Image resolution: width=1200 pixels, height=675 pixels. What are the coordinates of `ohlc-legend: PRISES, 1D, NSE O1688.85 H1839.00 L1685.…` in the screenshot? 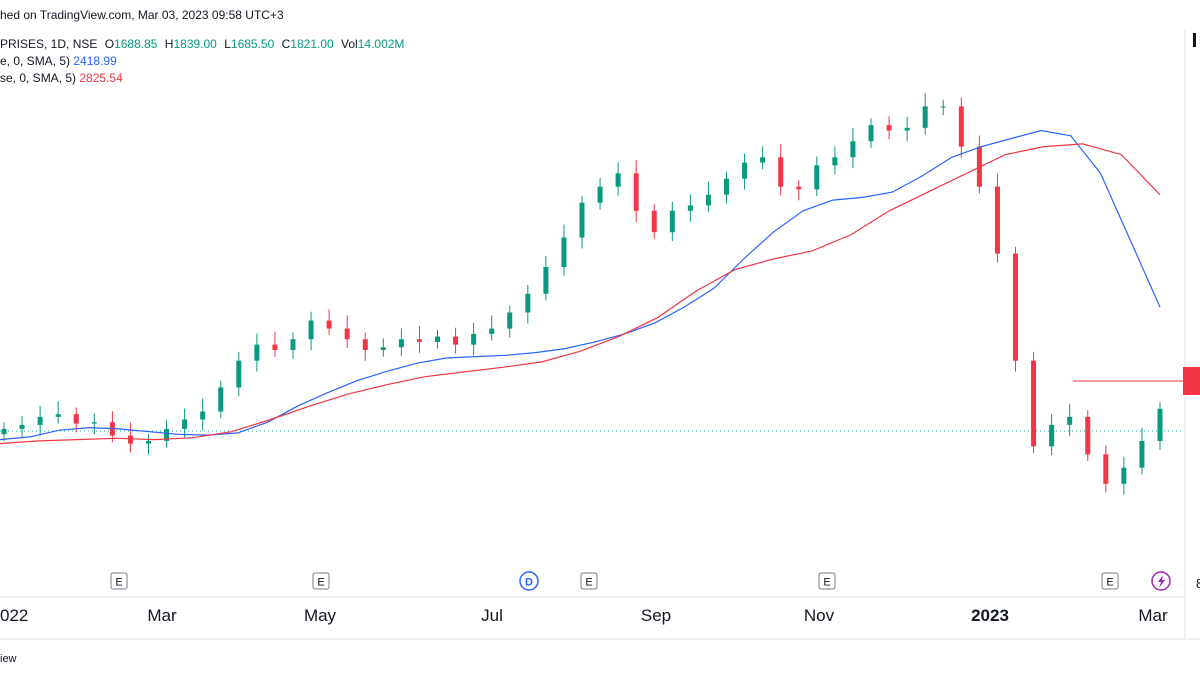 It's located at (202, 44).